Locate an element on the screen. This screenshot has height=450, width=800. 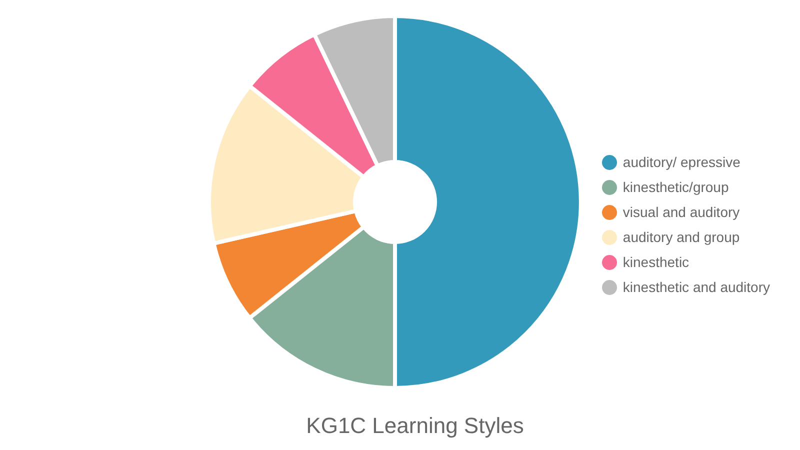
legend-label: auditory and group is located at coordinates (681, 237).